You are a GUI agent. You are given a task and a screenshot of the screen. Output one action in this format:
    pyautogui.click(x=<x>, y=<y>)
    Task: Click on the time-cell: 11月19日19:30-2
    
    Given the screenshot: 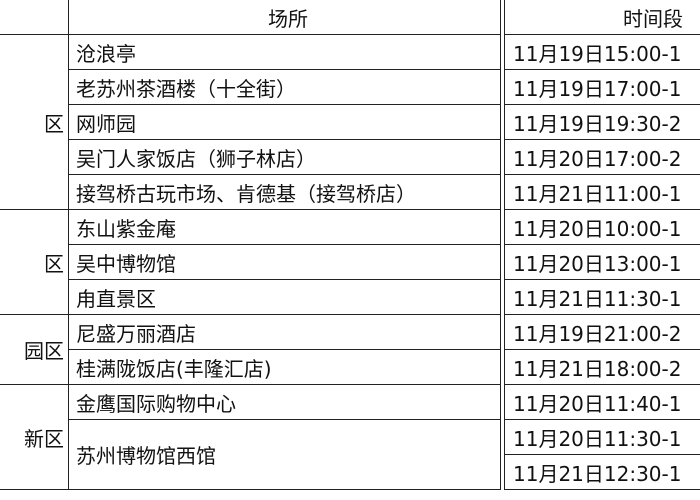 What is the action you would take?
    pyautogui.click(x=602, y=122)
    